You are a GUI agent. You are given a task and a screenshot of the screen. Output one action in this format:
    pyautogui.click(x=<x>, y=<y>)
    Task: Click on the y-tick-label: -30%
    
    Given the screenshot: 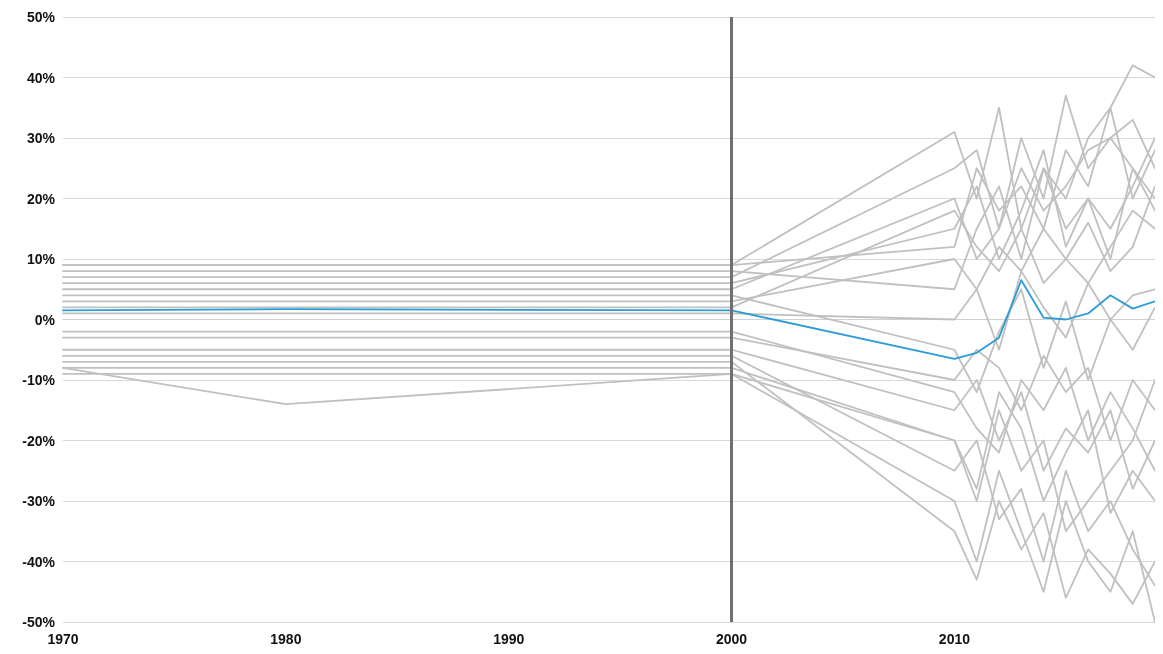 What is the action you would take?
    pyautogui.click(x=39, y=501)
    